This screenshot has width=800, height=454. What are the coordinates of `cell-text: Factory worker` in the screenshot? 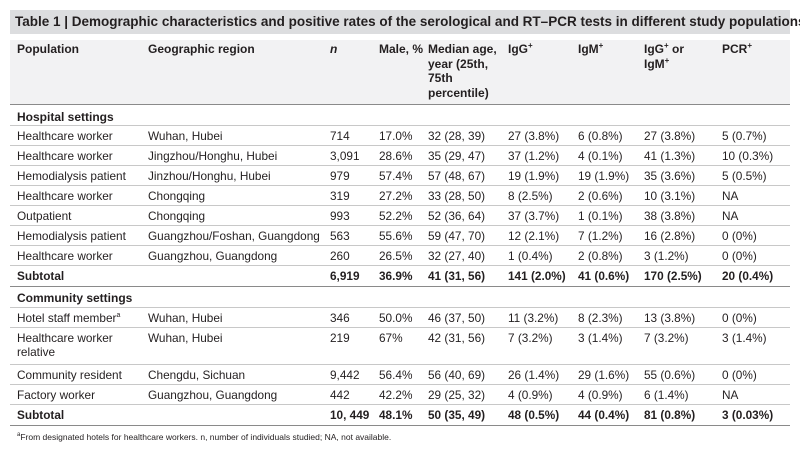 It's located at (56, 395).